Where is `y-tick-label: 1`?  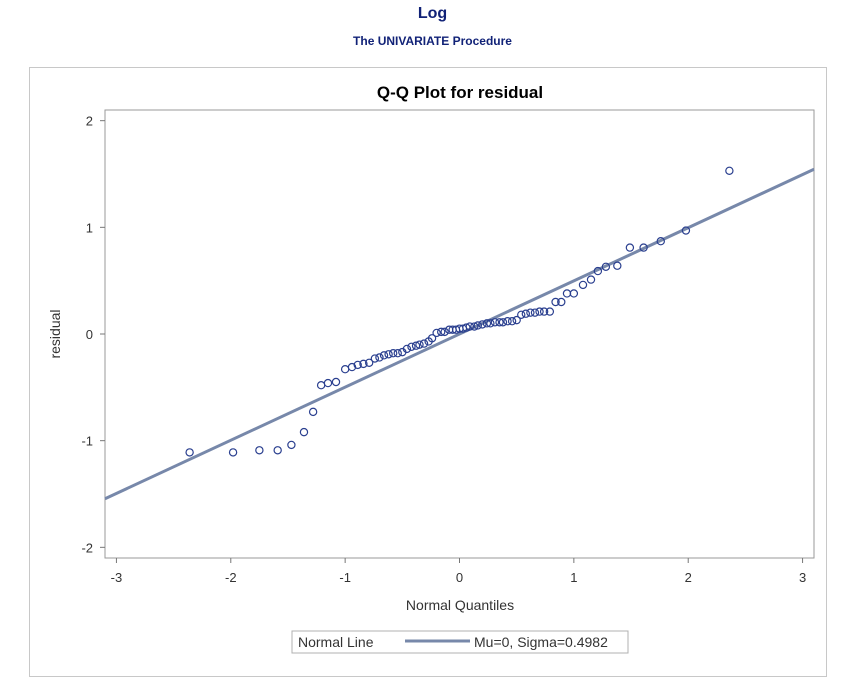
y-tick-label: 1 is located at coordinates (89, 227).